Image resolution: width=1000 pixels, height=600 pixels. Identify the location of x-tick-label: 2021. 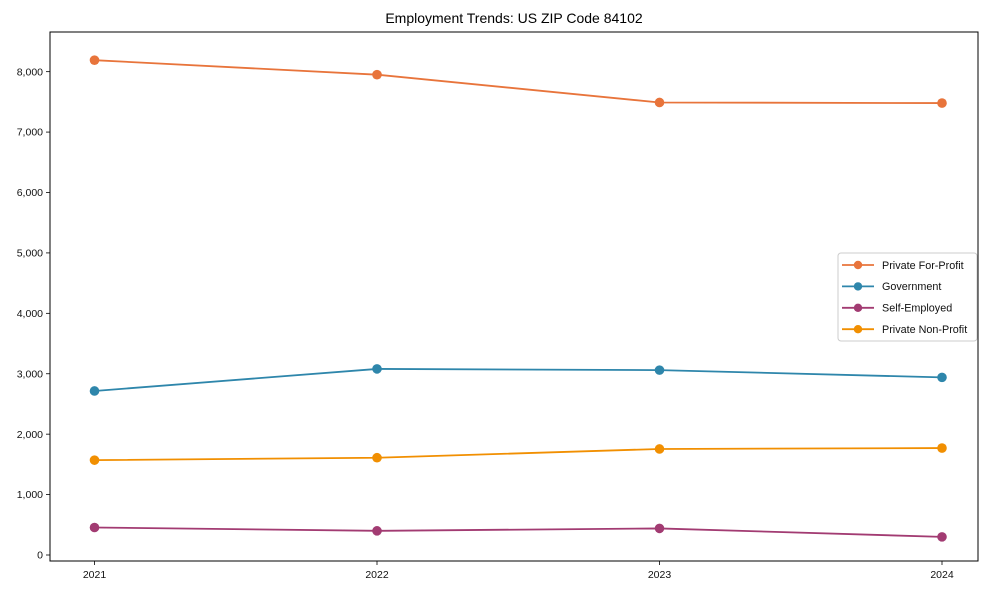
(95, 575).